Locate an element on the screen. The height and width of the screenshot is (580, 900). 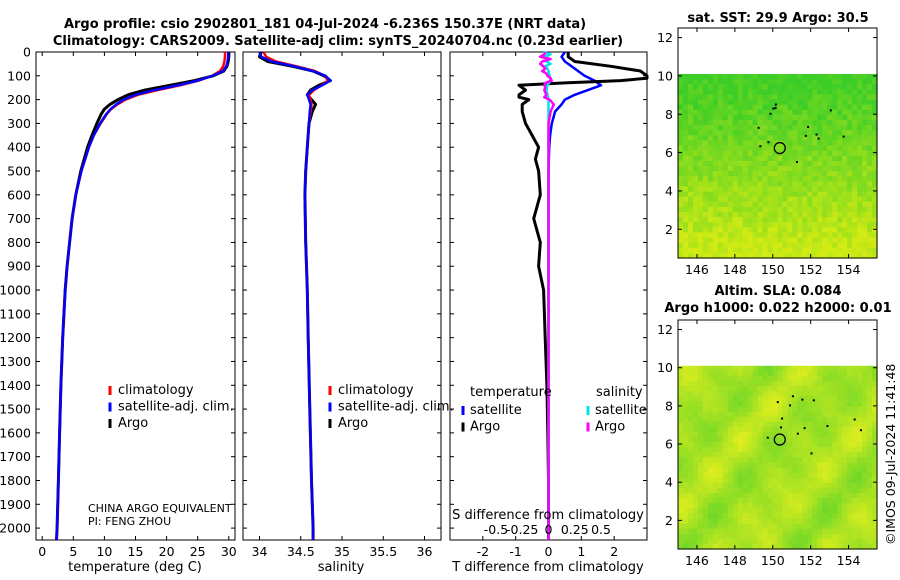
island-speck is located at coordinates (770, 113).